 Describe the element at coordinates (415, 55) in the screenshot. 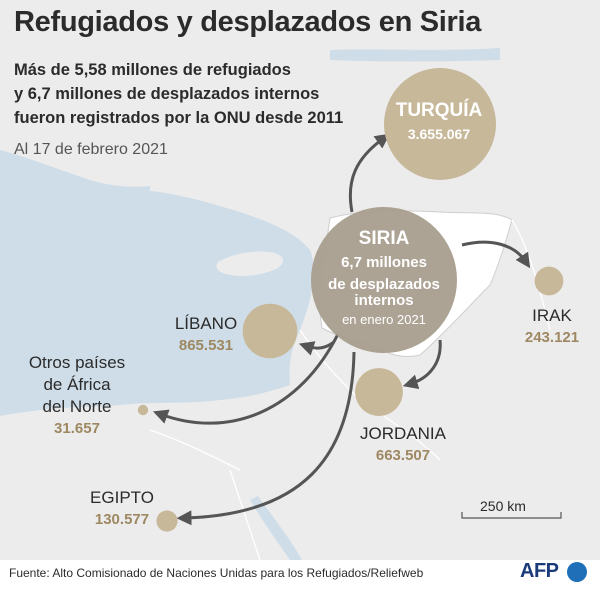

I see `black-sea` at that location.